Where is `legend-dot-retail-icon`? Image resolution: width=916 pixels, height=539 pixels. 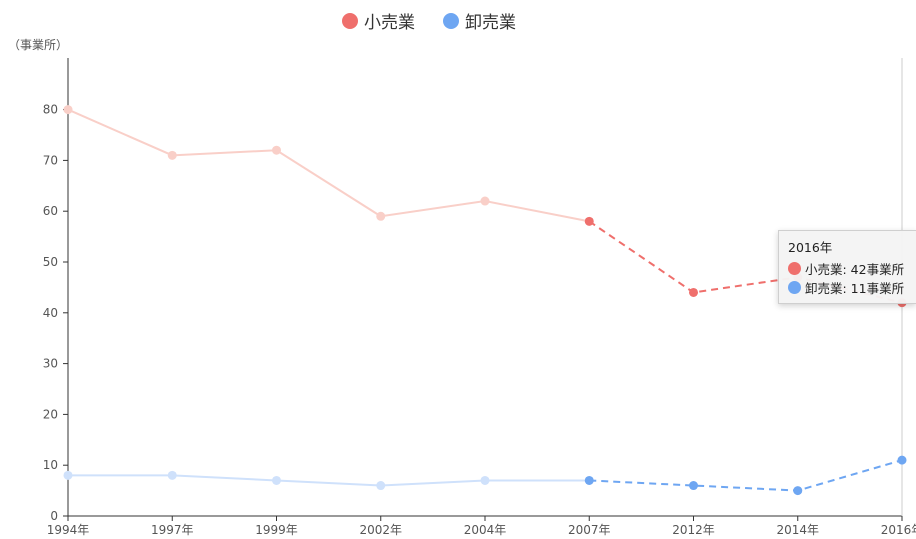 legend-dot-retail-icon is located at coordinates (350, 20).